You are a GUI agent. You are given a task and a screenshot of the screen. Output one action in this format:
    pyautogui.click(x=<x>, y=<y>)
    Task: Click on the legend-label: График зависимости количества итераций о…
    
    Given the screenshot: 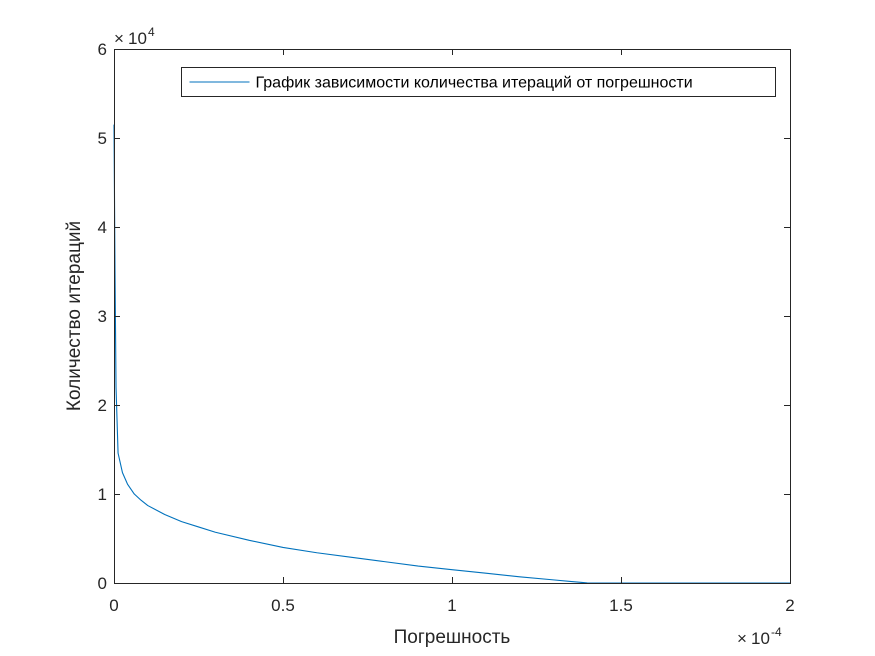 What is the action you would take?
    pyautogui.click(x=474, y=83)
    